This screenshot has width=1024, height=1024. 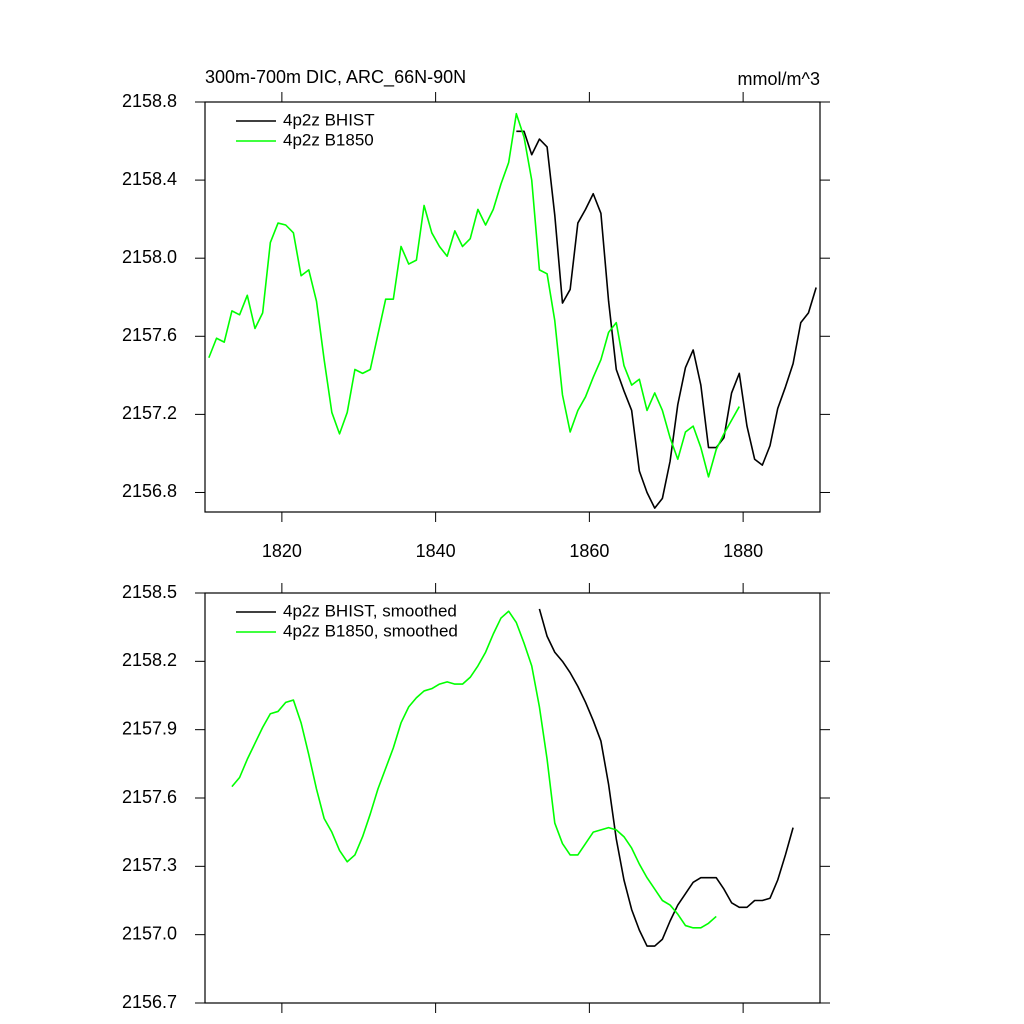 What do you see at coordinates (149, 933) in the screenshot?
I see `y-tick-label: 2157.0` at bounding box center [149, 933].